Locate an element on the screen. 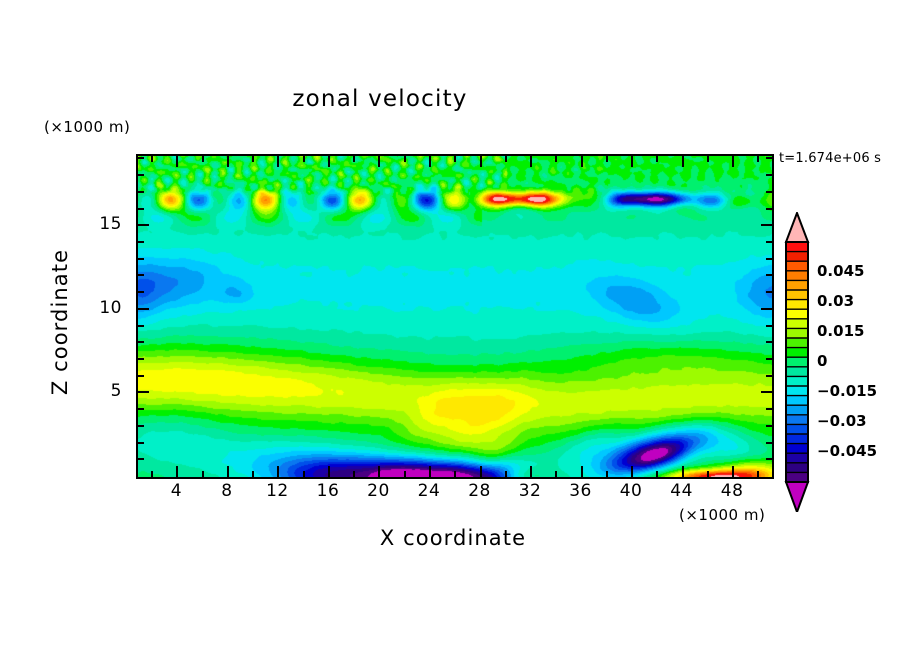  x-tick-label-20: 20 is located at coordinates (378, 491).